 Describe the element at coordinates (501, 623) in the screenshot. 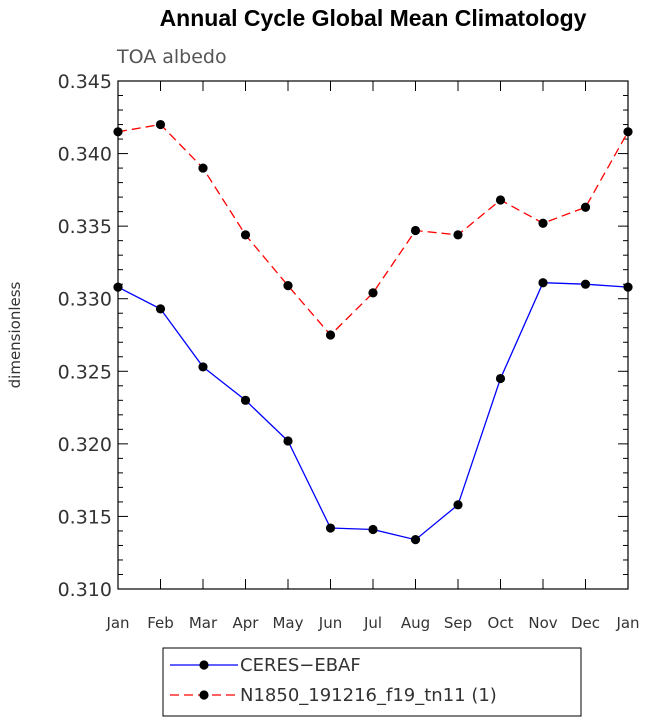

I see `x-tick-label: Oct` at that location.